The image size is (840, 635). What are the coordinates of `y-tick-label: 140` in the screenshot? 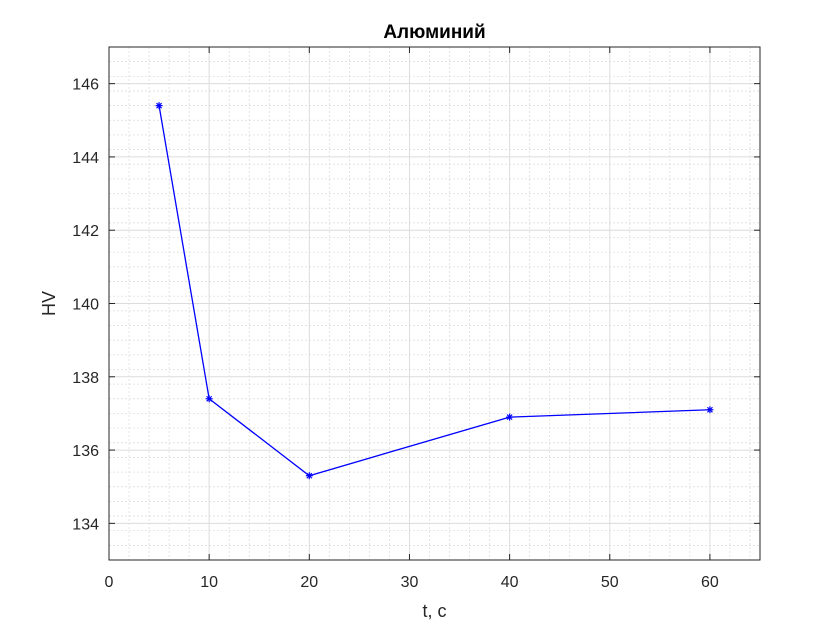 It's located at (85, 305).